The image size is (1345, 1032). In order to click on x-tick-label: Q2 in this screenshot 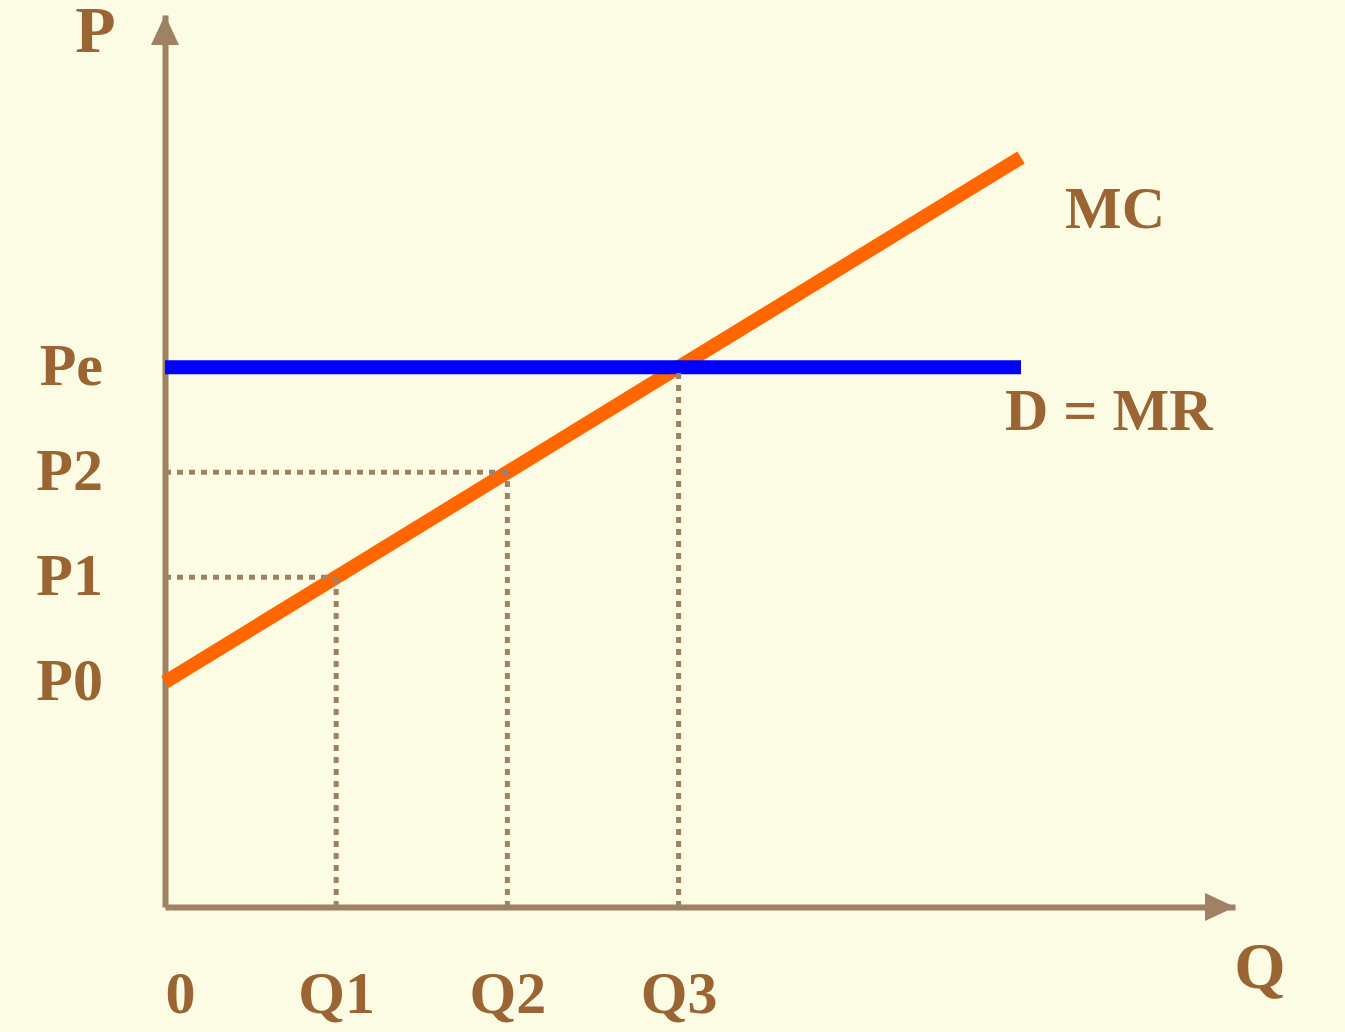, I will do `click(508, 992)`.